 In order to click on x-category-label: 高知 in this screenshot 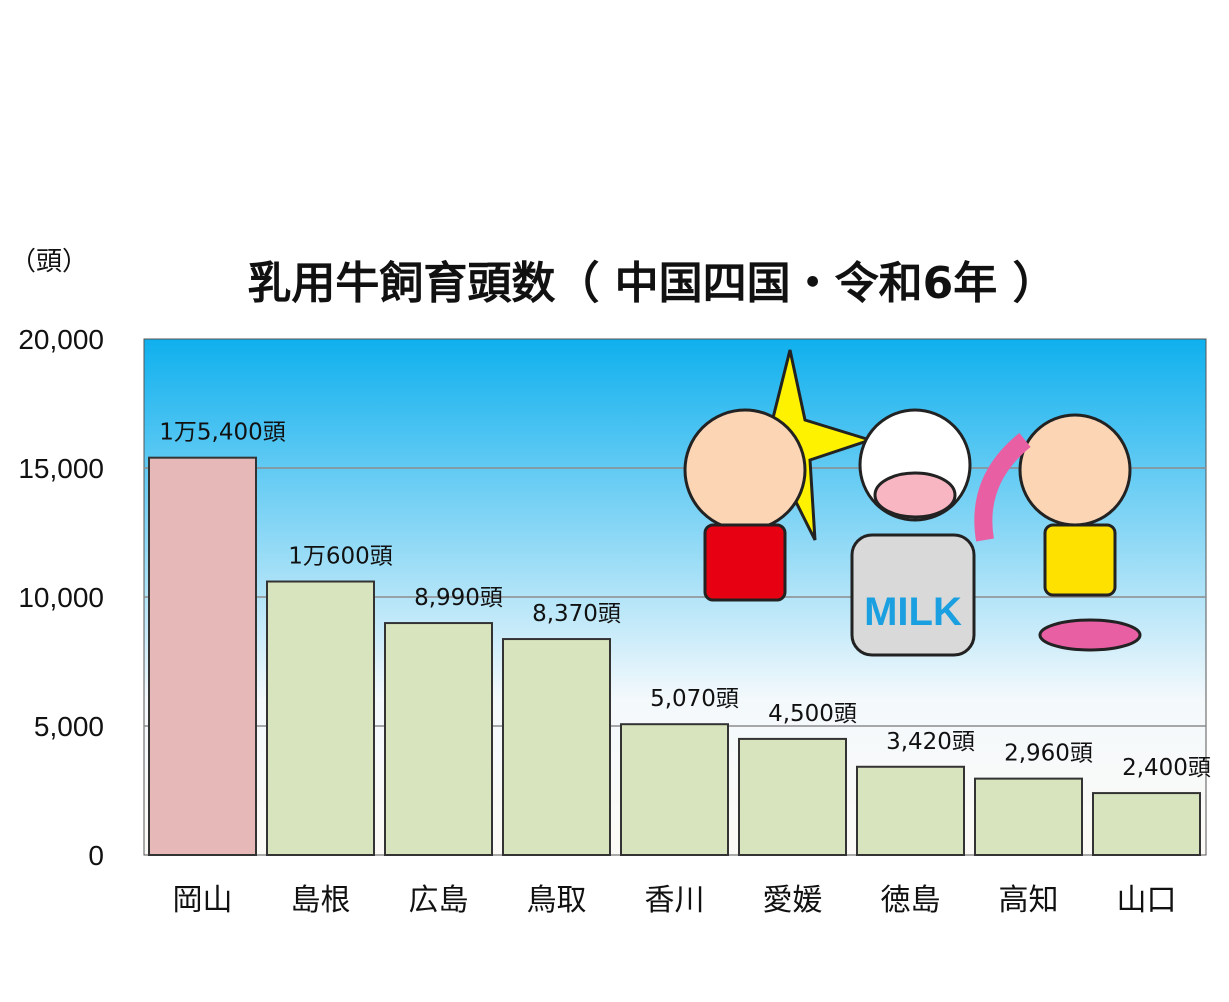, I will do `click(1029, 900)`.